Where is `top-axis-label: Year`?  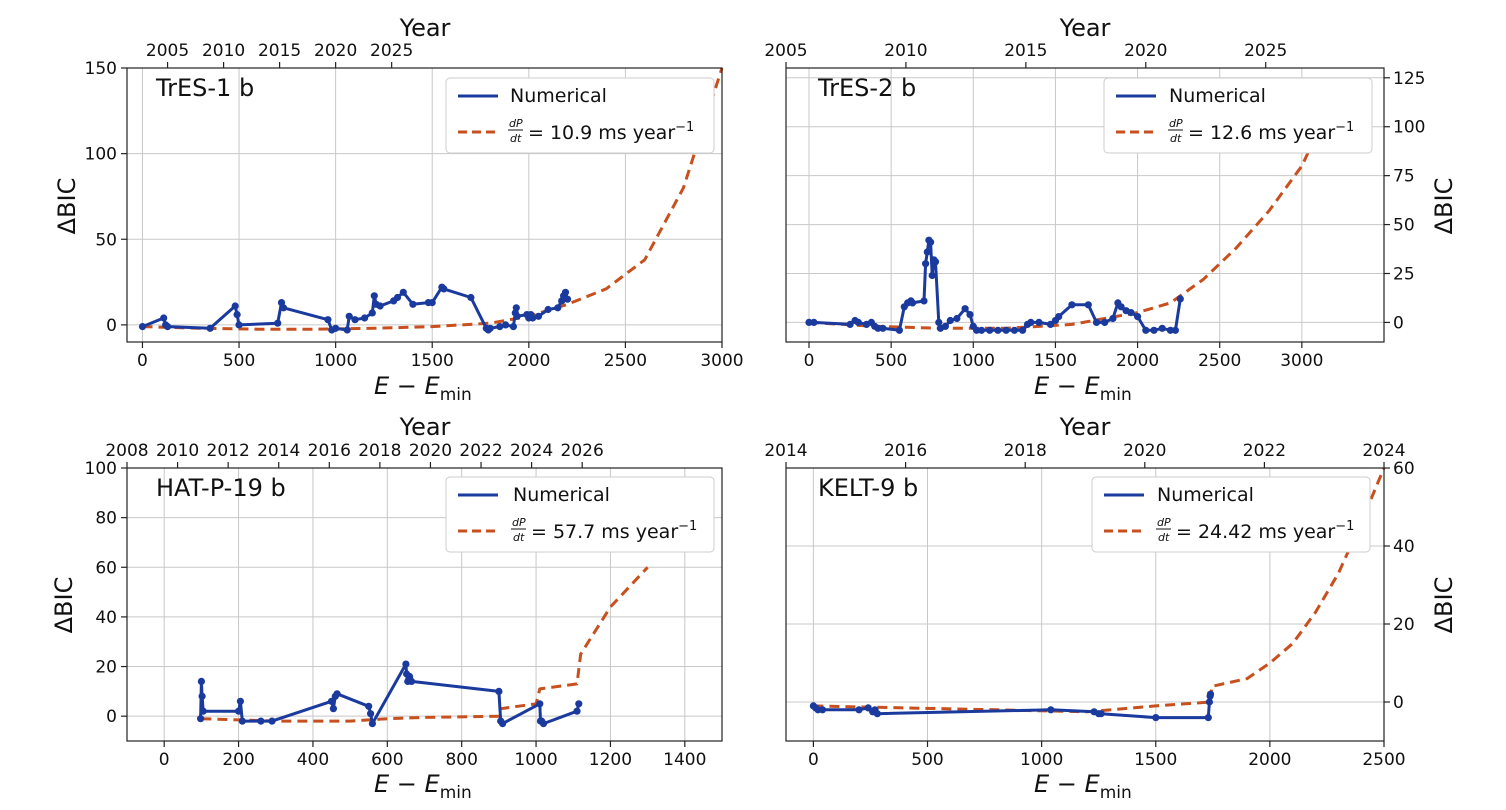 top-axis-label: Year is located at coordinates (1085, 427).